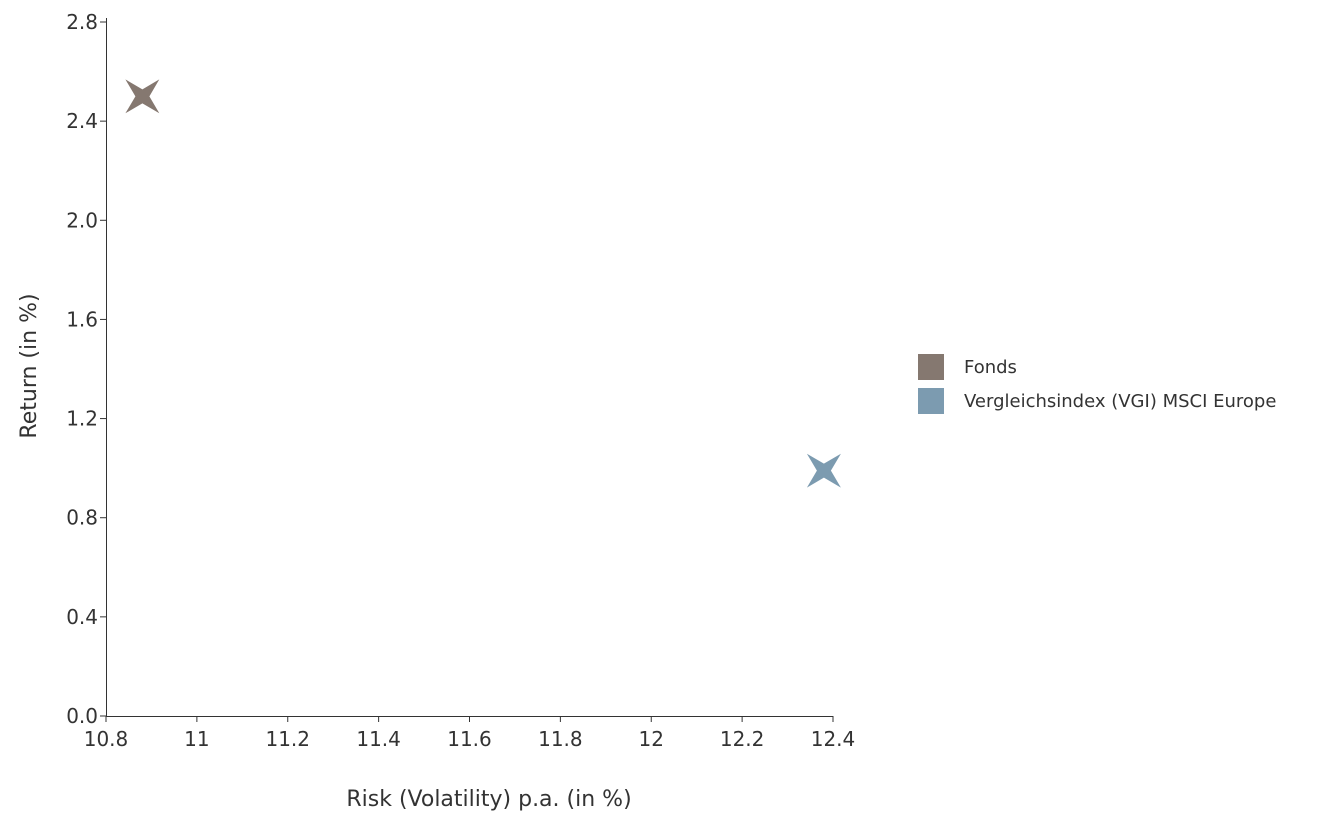  I want to click on legend: Fonds Vergleichsindex (VGI) MSCI Europe, so click(1097, 384).